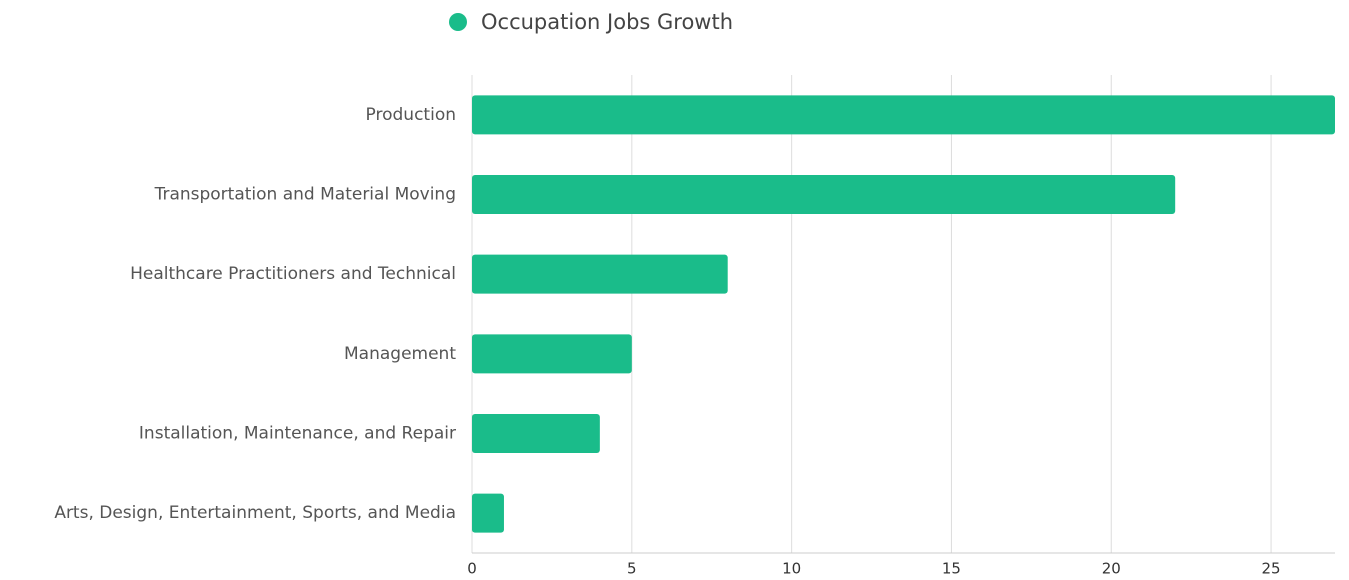 This screenshot has width=1349, height=580. Describe the element at coordinates (293, 274) in the screenshot. I see `y-tick-label: Healthcare Practitioners and Technical` at that location.